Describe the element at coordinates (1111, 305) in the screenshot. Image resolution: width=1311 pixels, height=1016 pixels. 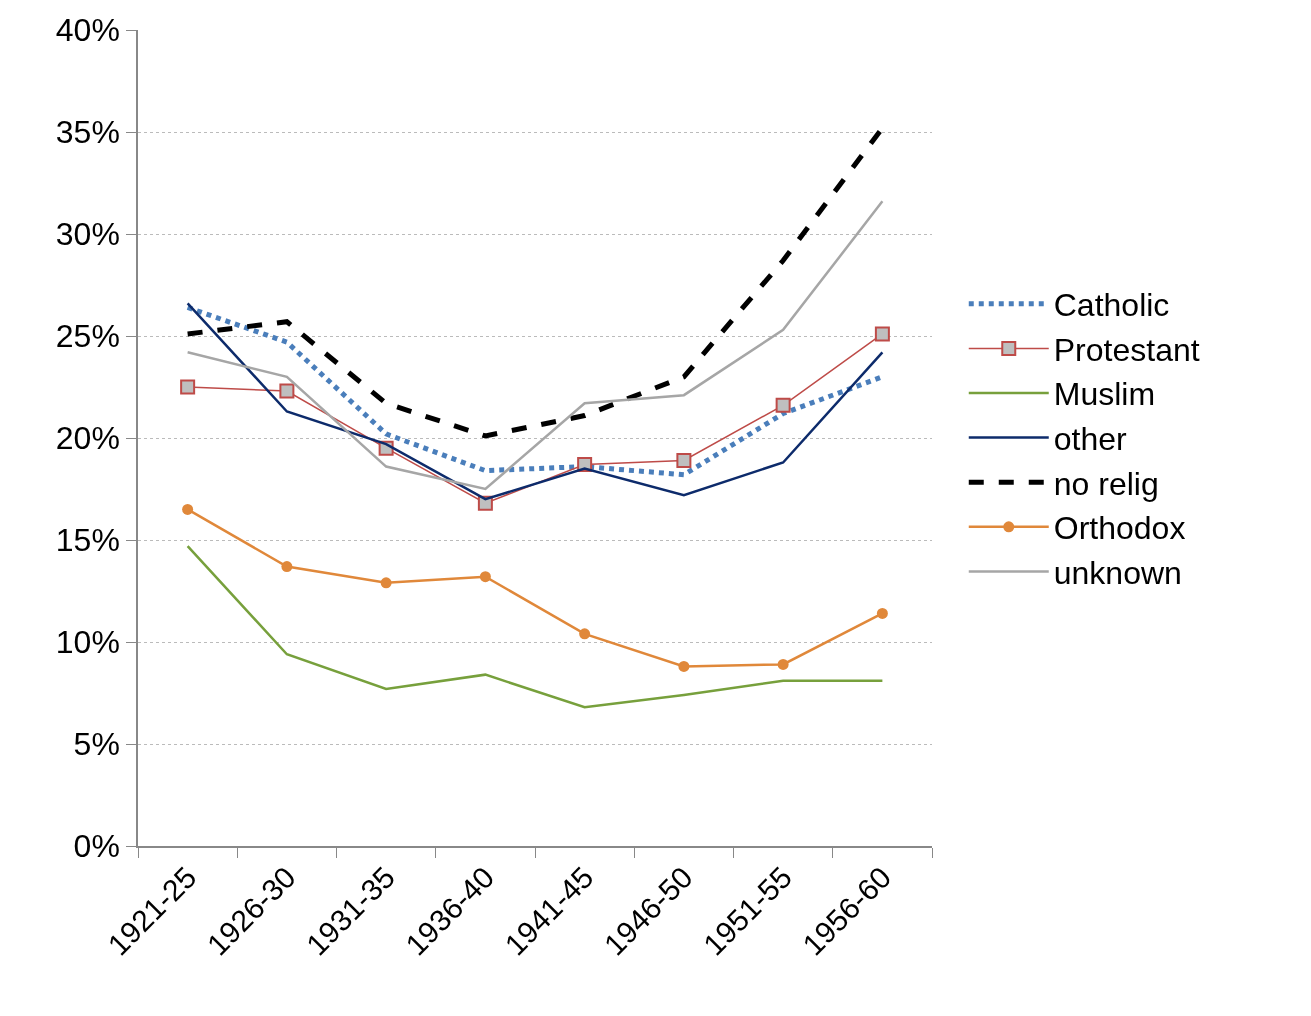
I see `legend-label: Catholic` at that location.